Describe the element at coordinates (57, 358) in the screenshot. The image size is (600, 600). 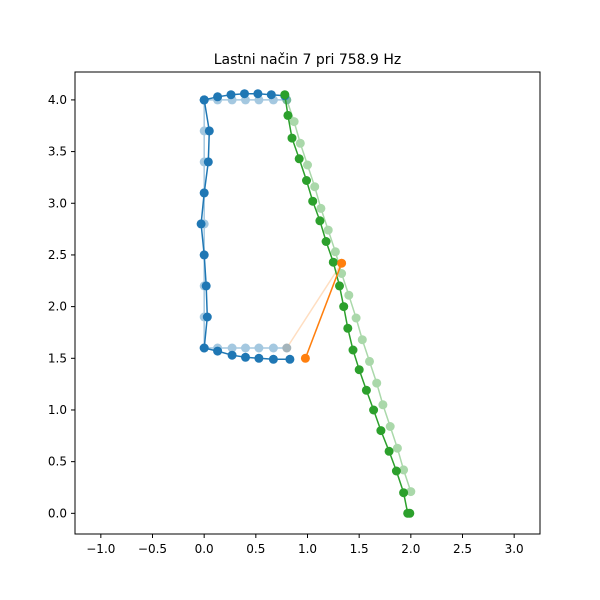
I see `y-tick-label: 1.5` at that location.